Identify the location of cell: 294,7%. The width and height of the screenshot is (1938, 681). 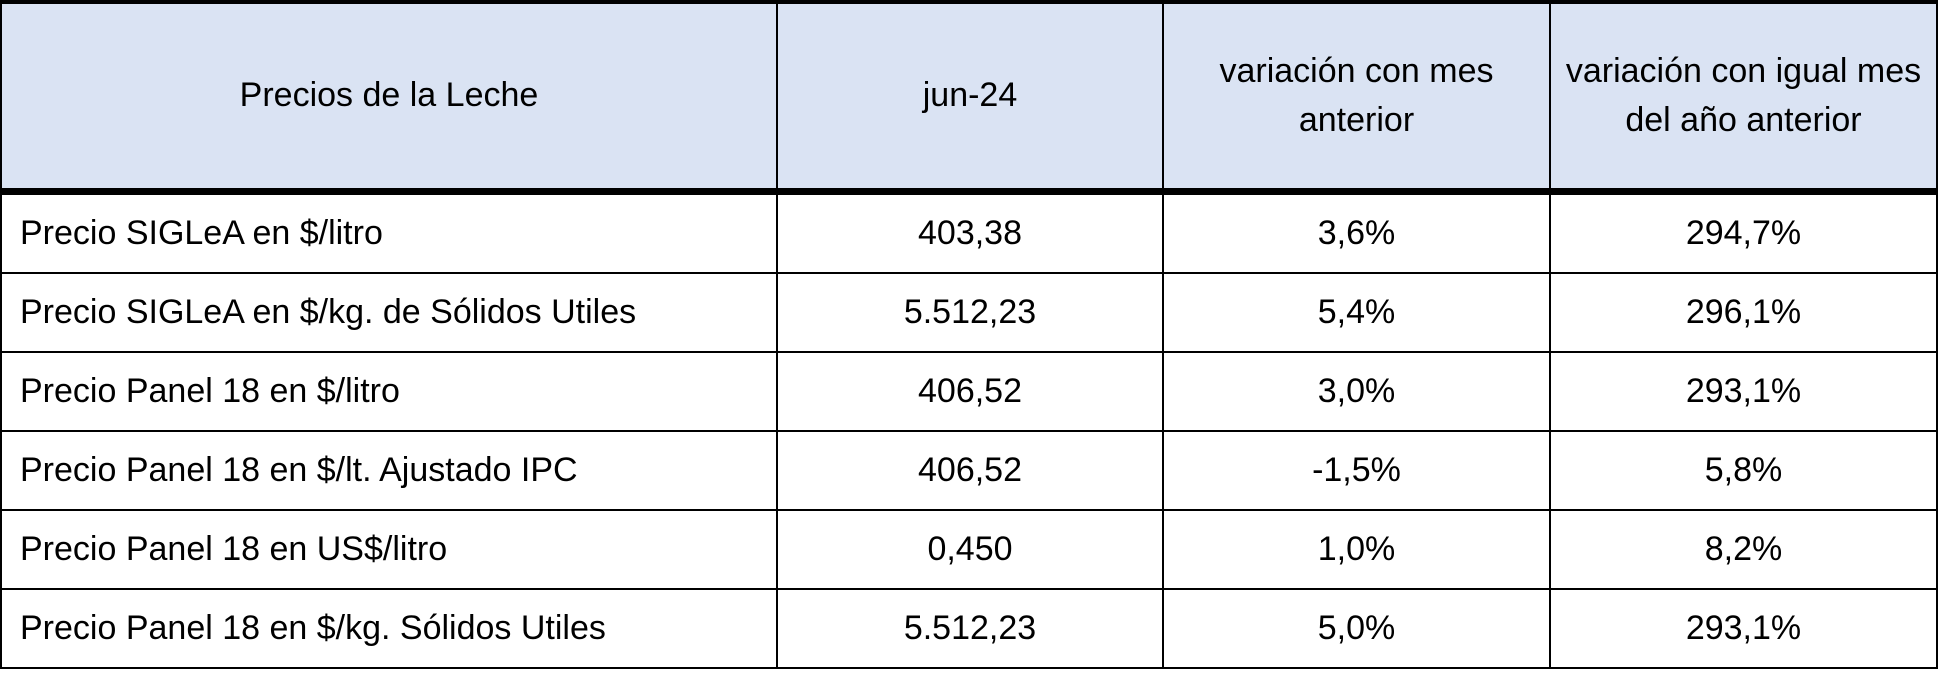
(1743, 232).